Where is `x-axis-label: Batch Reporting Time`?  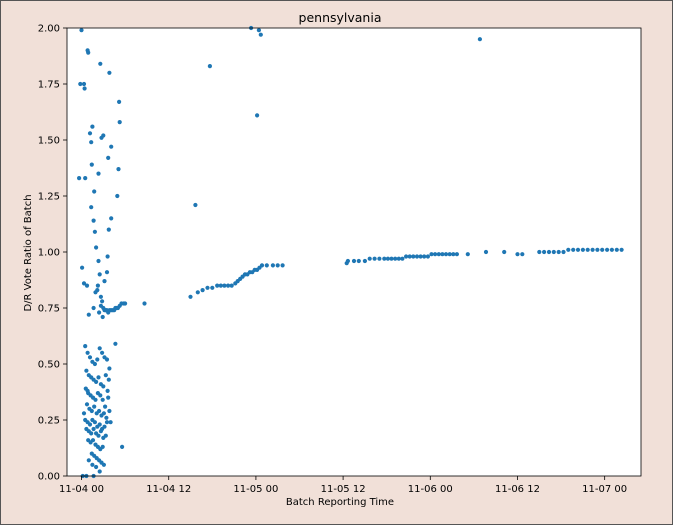 x-axis-label: Batch Reporting Time is located at coordinates (340, 502).